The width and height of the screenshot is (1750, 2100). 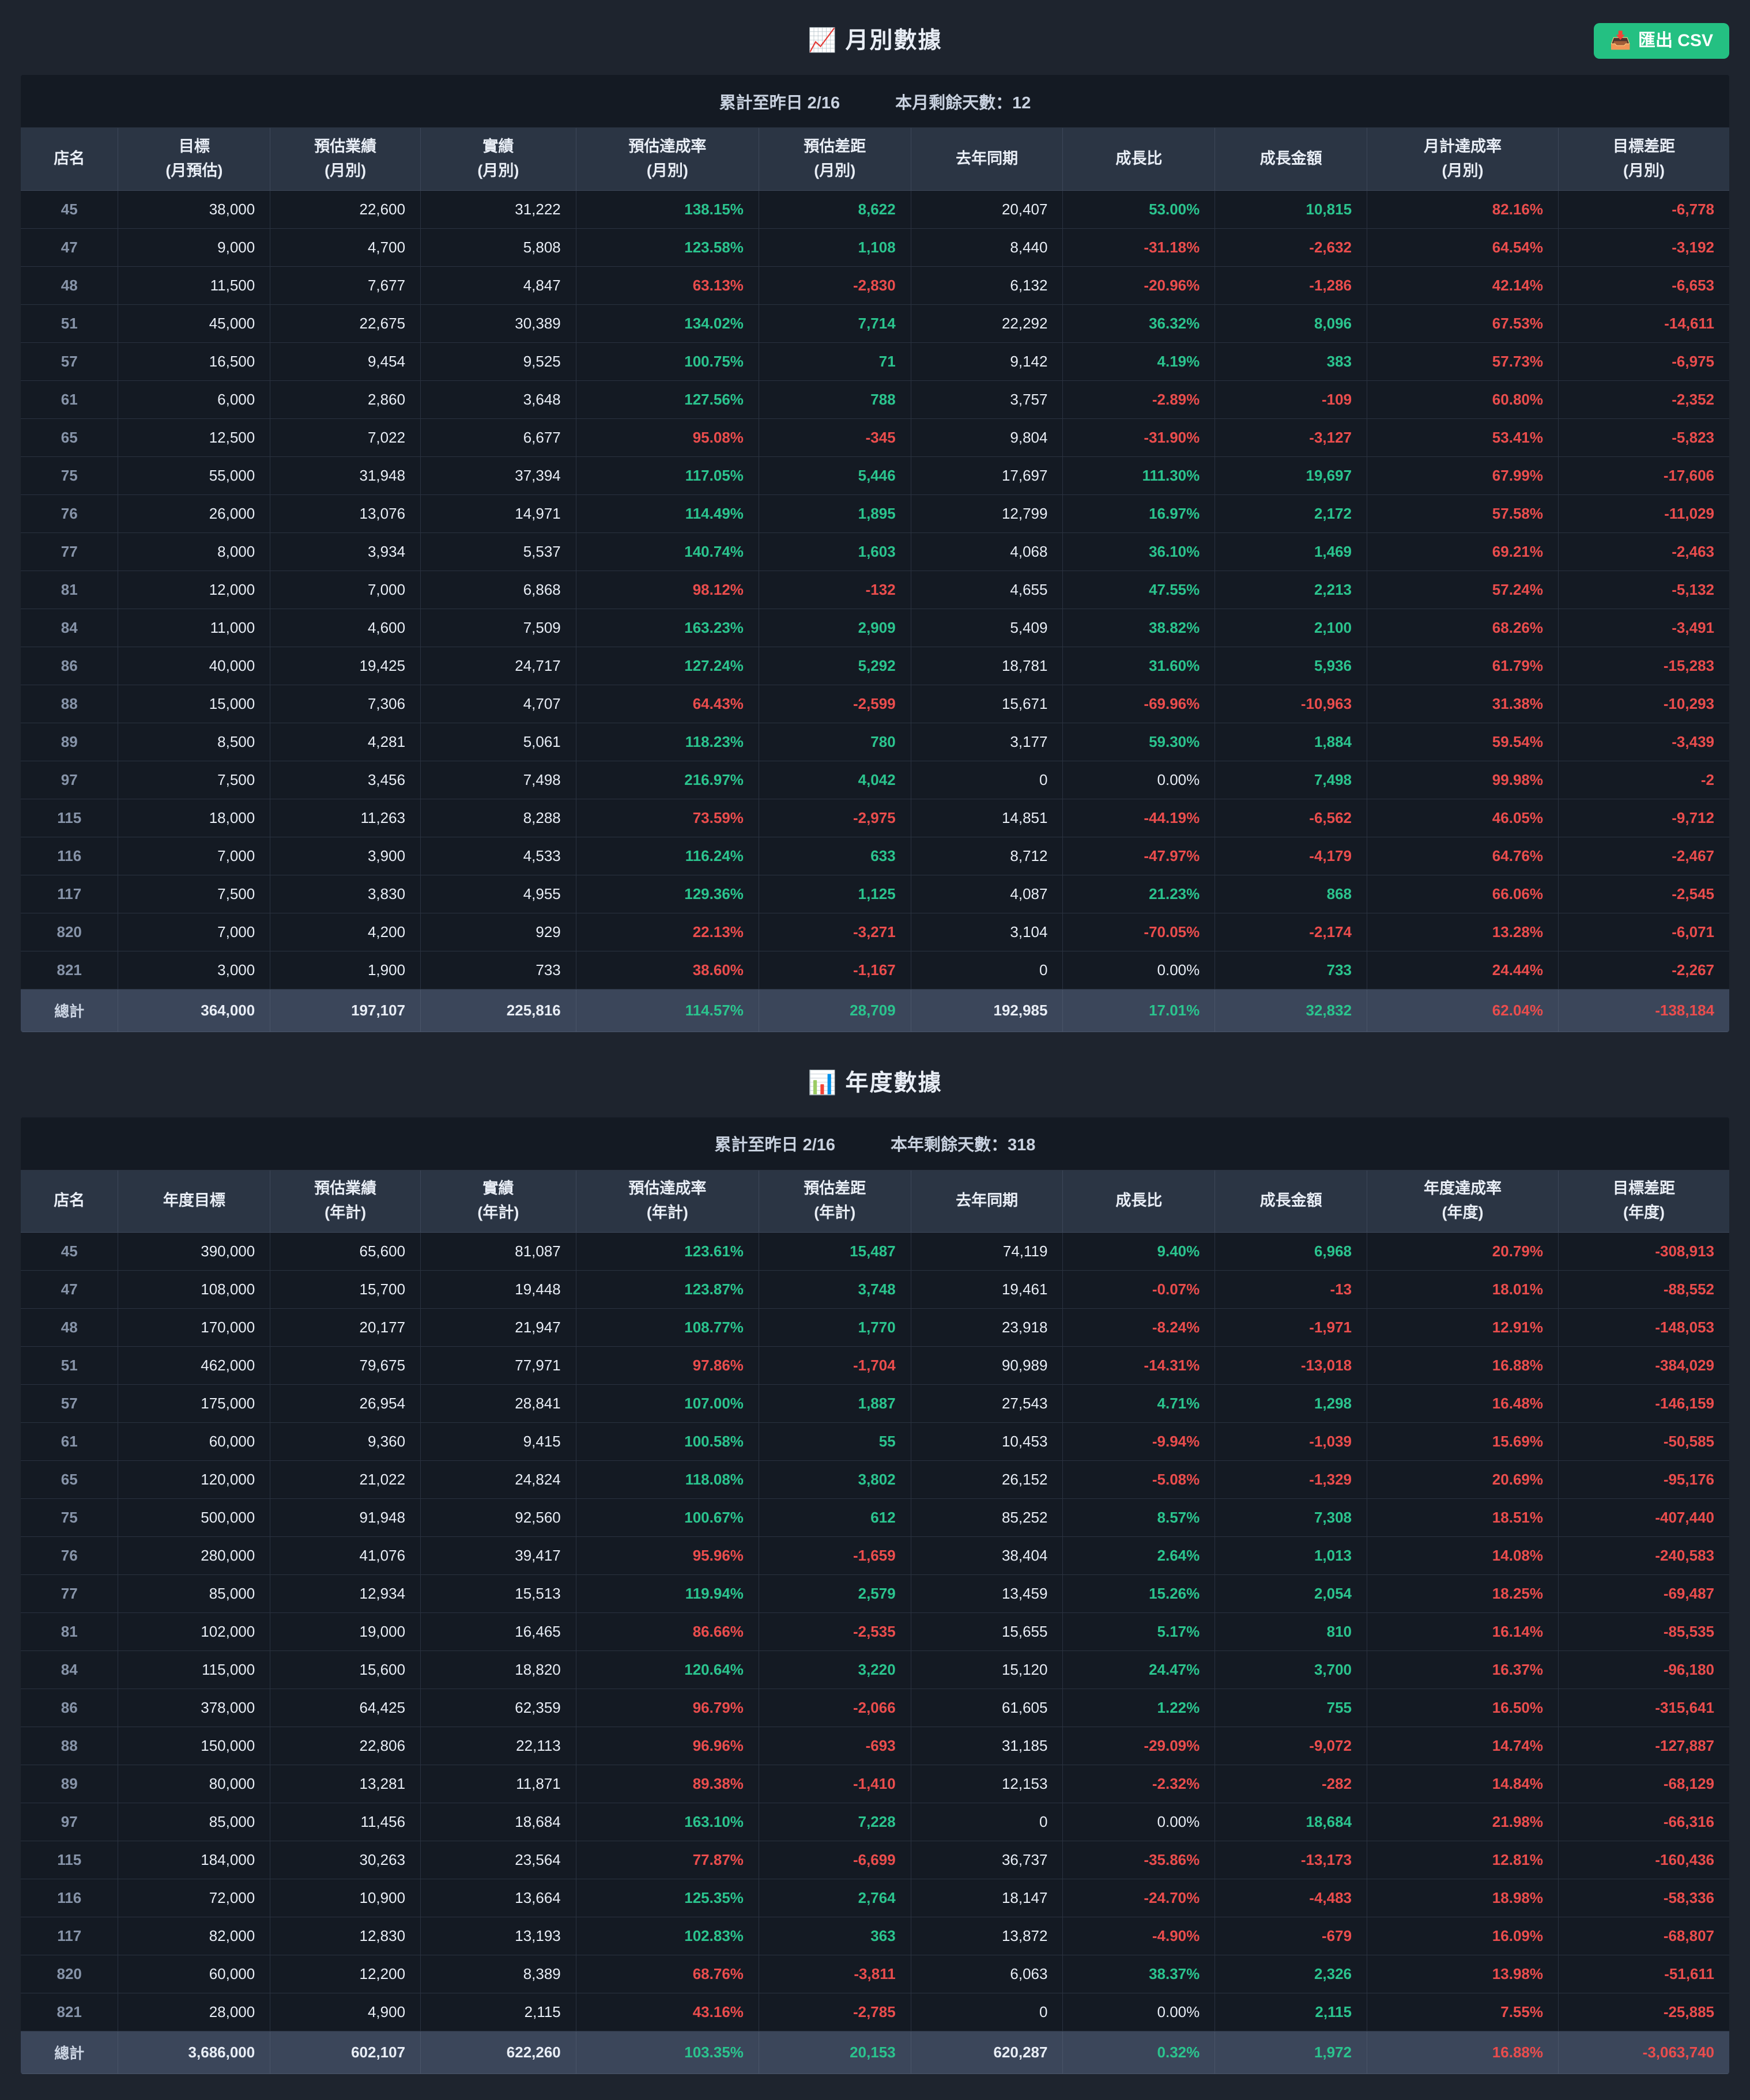 I want to click on table-cell: 60.80%, so click(x=1463, y=399).